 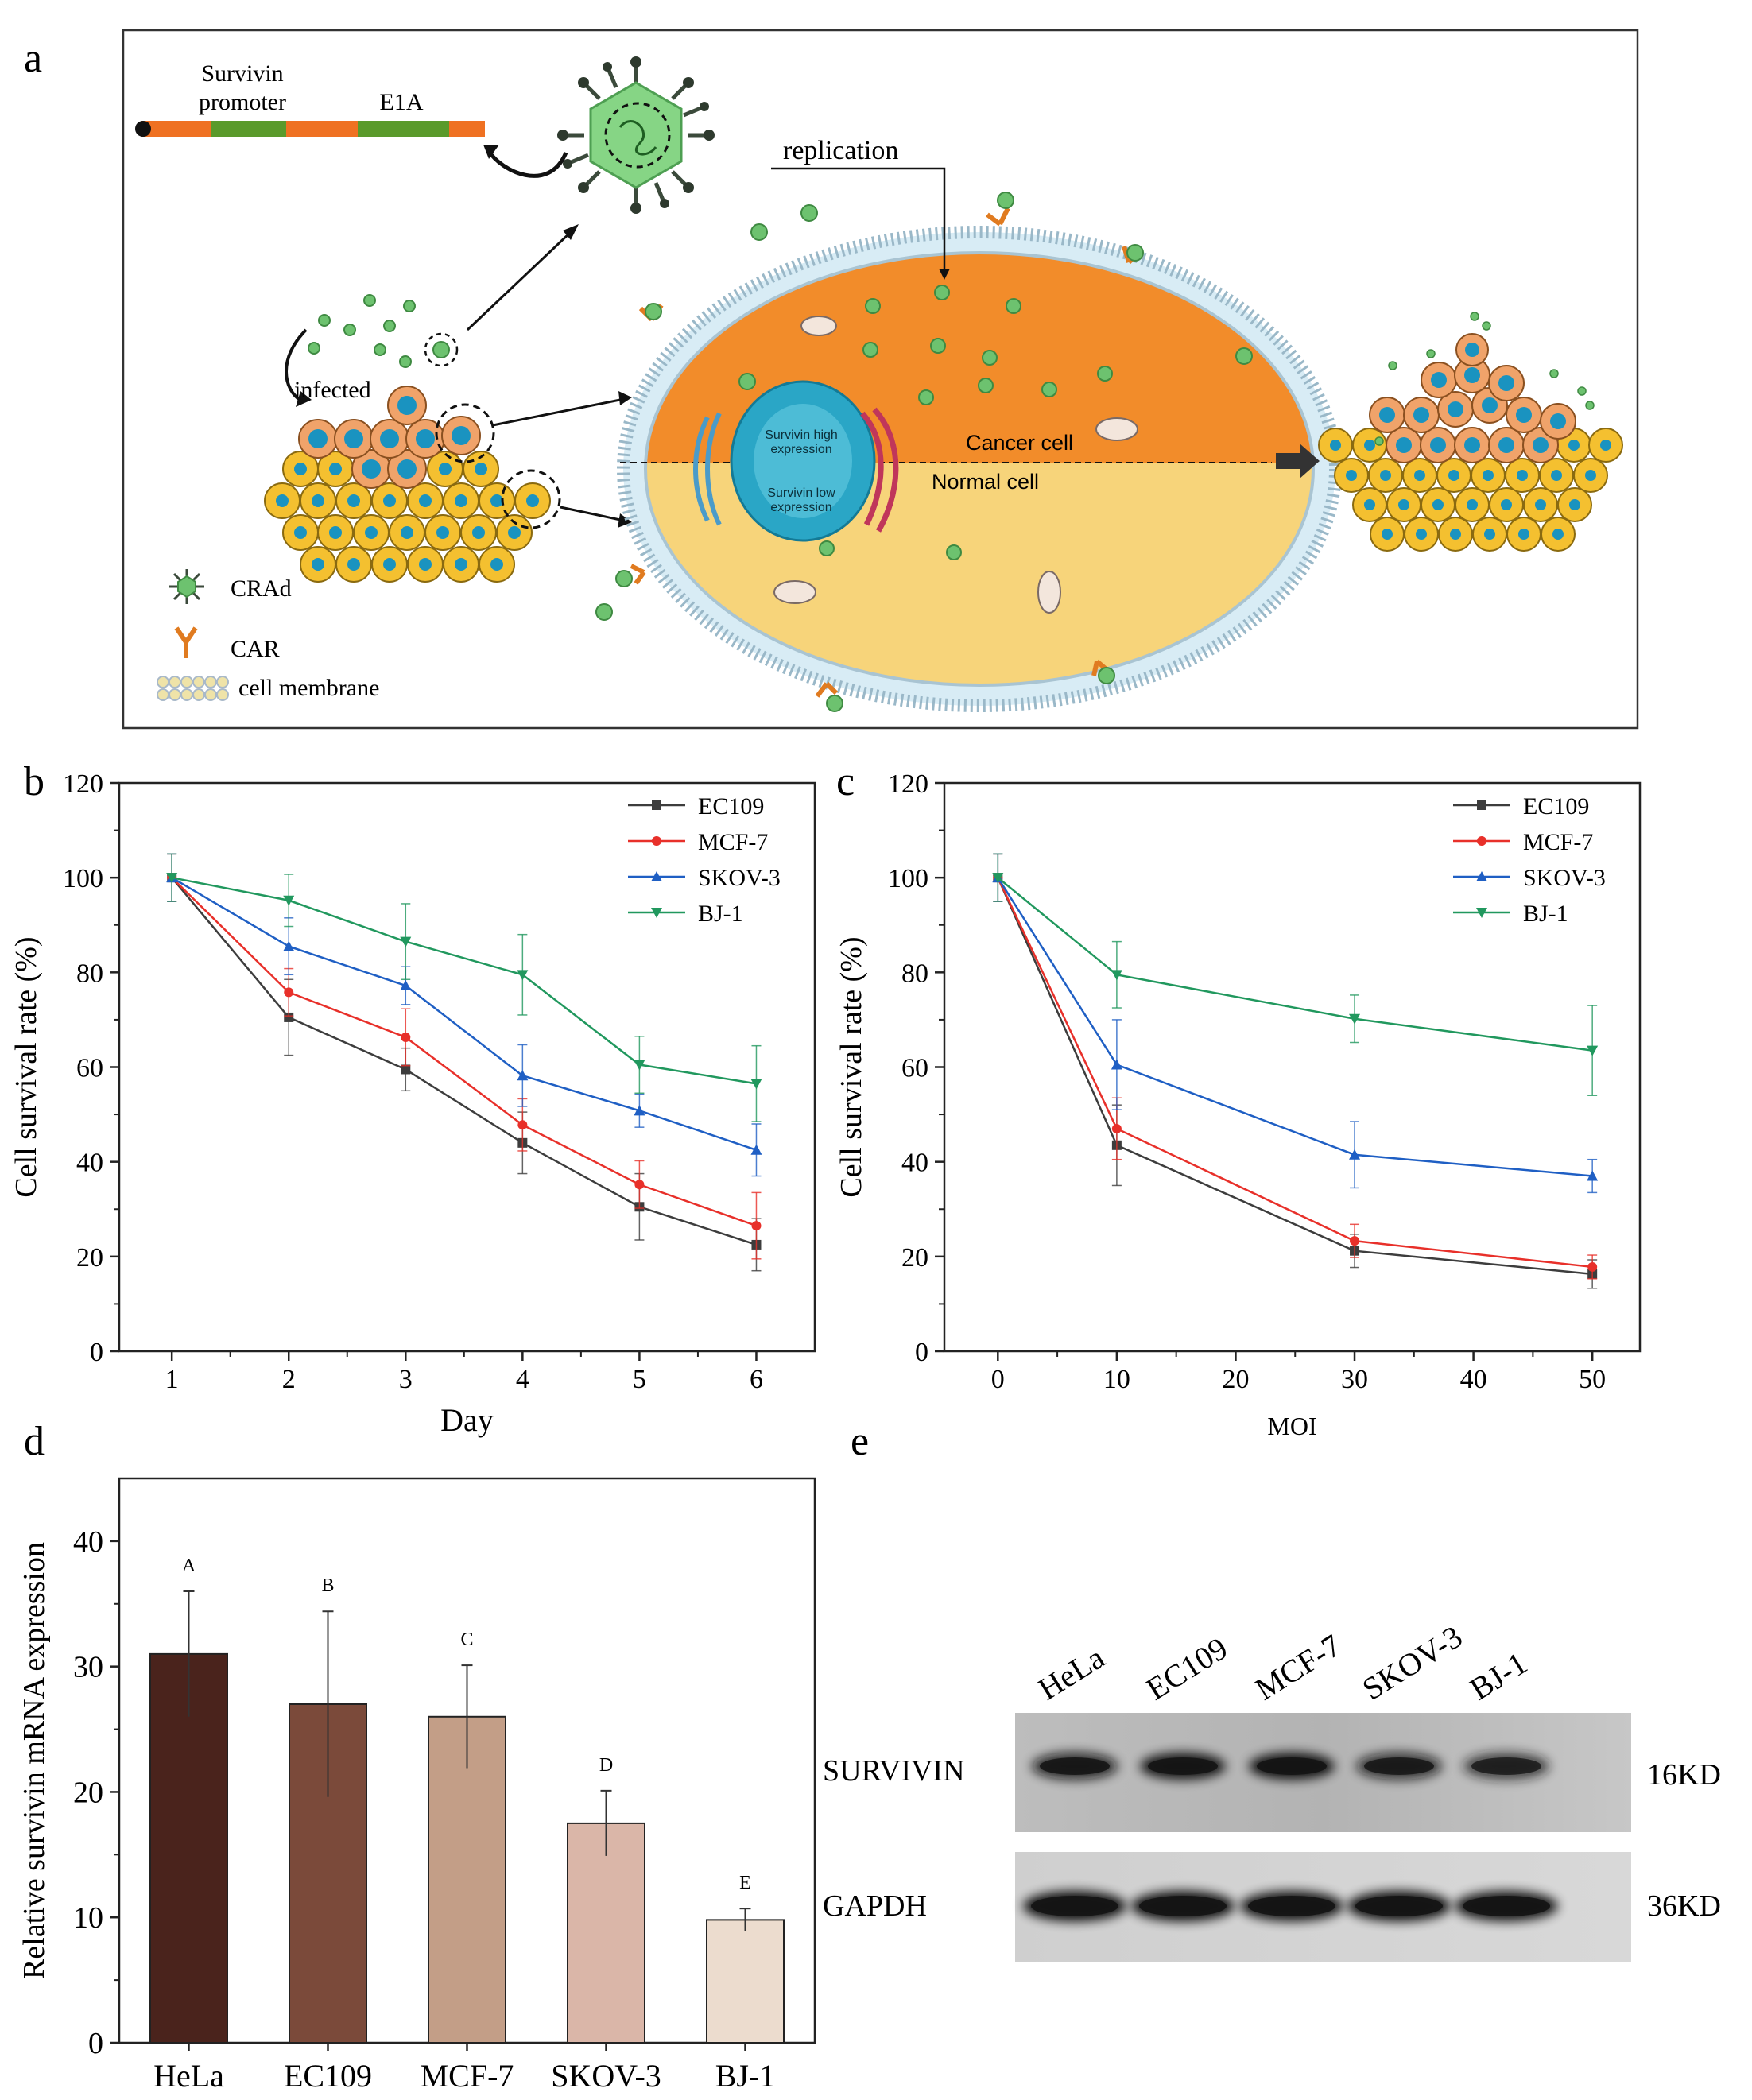 I want to click on x-tick-label: 5, so click(x=639, y=1380).